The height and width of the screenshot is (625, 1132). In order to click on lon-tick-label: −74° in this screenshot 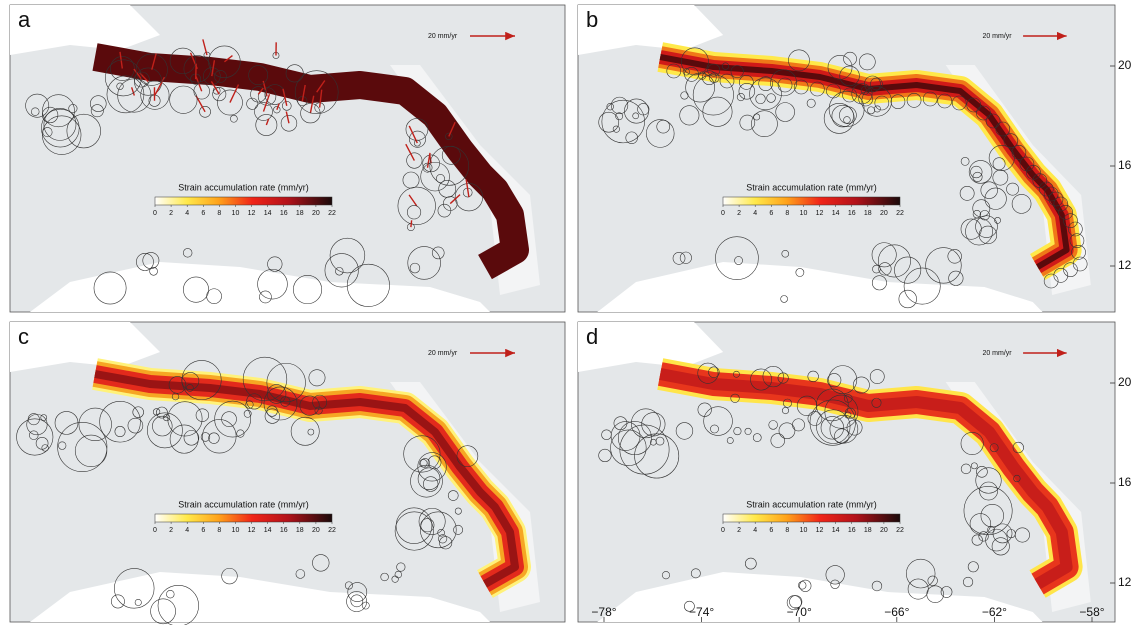, I will do `click(701, 612)`.